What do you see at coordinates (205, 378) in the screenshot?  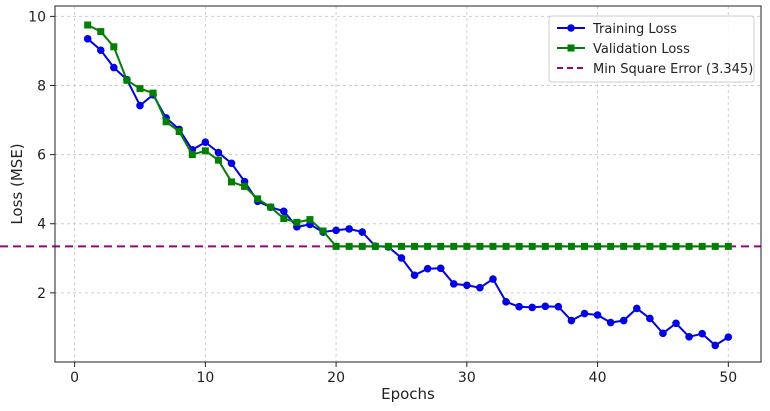 I see `x-tick-label: 10` at bounding box center [205, 378].